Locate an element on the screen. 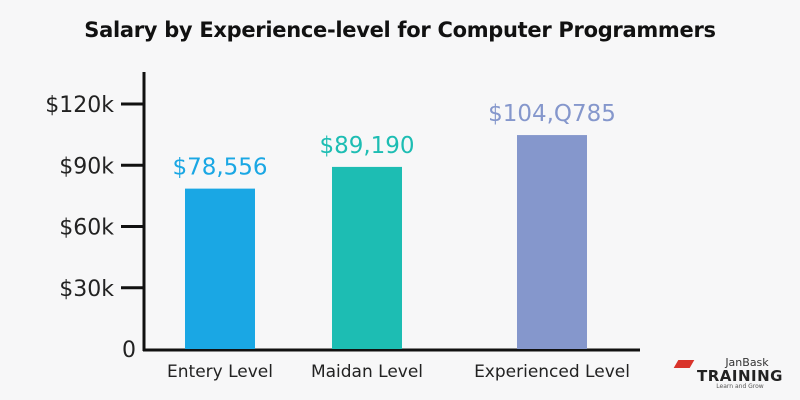  y-tick-label: 0 is located at coordinates (129, 350).